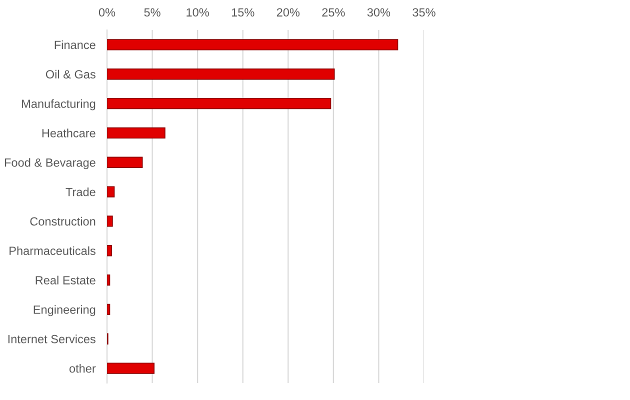 The image size is (630, 400). I want to click on x-tick-label: 15%, so click(243, 12).